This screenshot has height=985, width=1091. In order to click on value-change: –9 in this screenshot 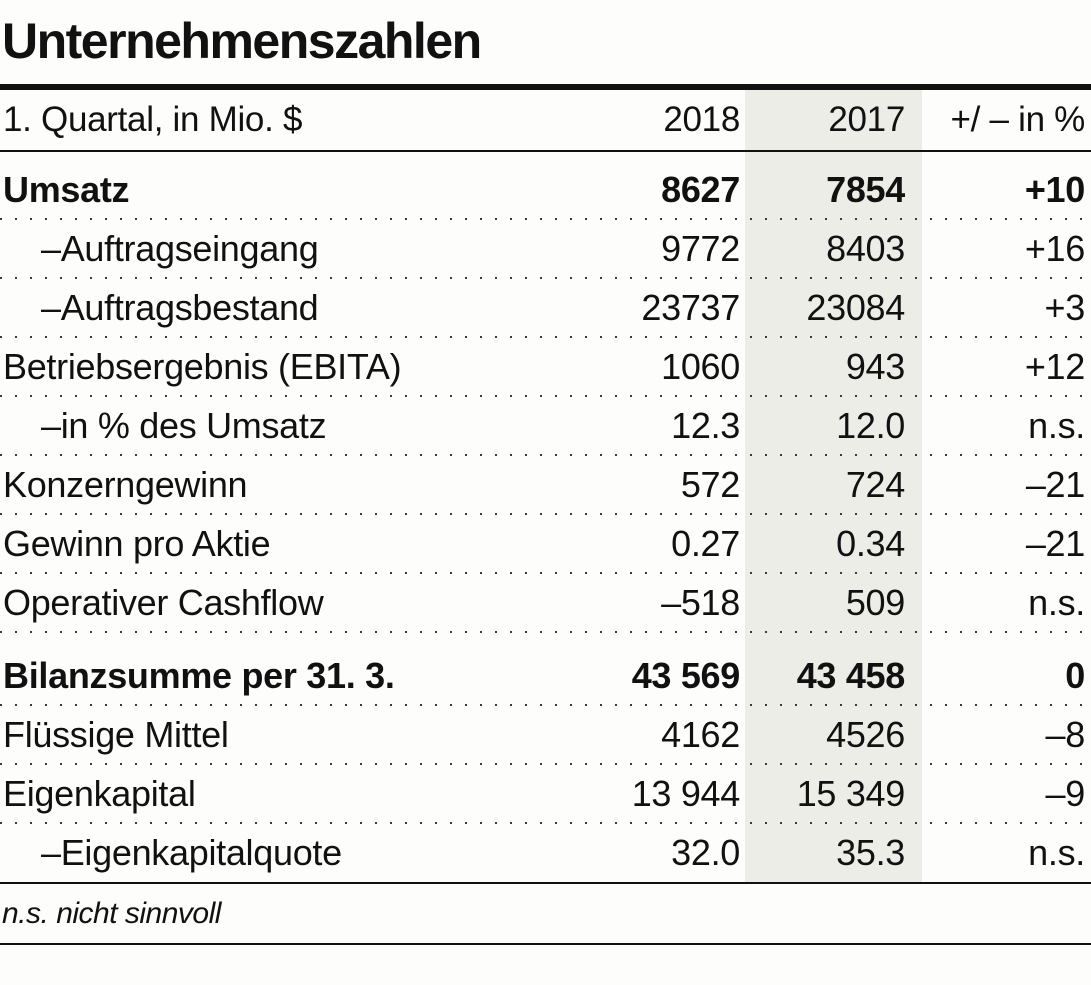, I will do `click(1065, 793)`.